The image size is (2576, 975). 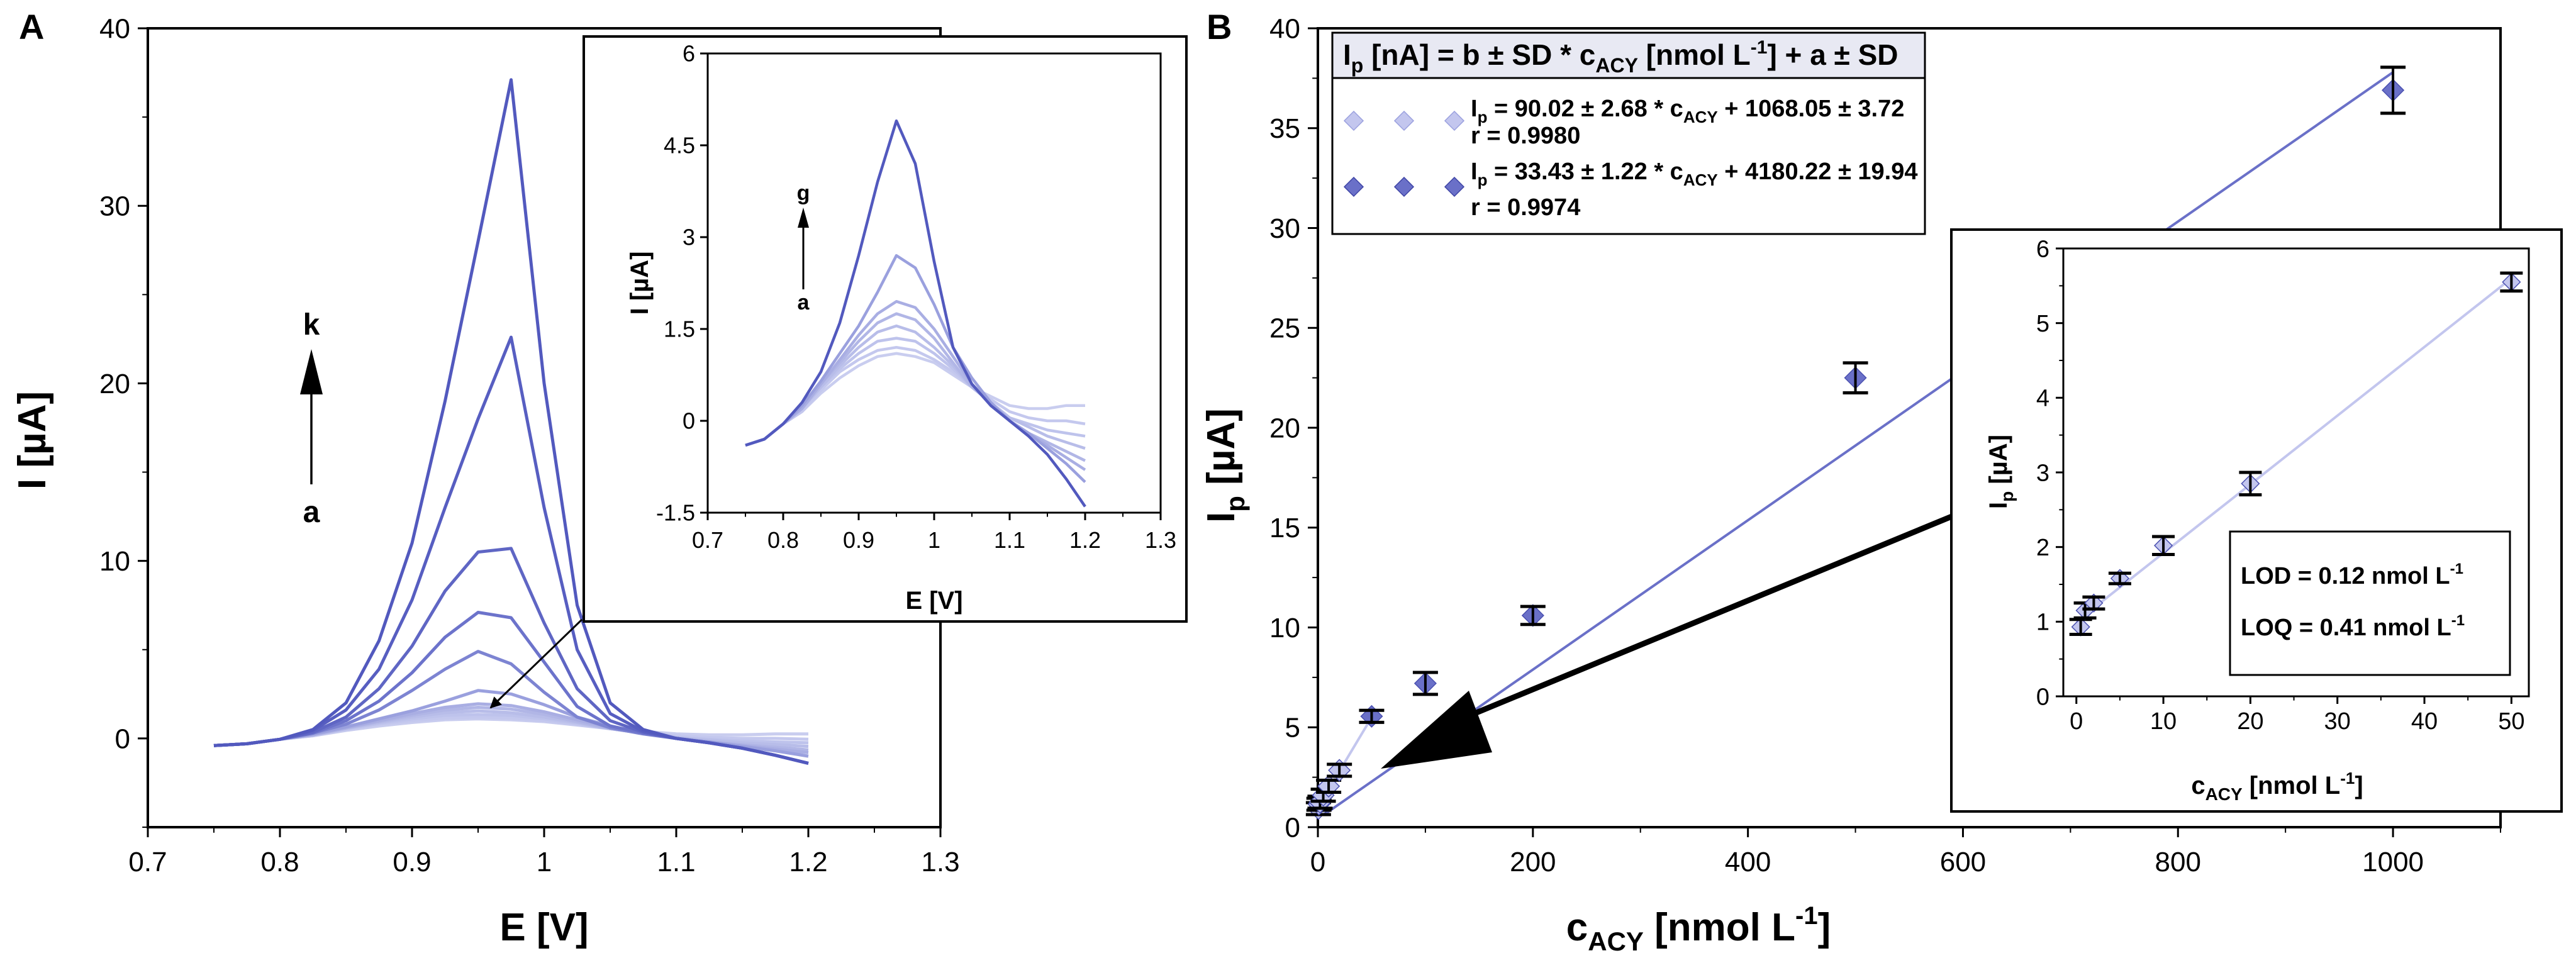 I want to click on calibration-main-xlabel: cACY [nmol L-1], so click(x=1698, y=929).